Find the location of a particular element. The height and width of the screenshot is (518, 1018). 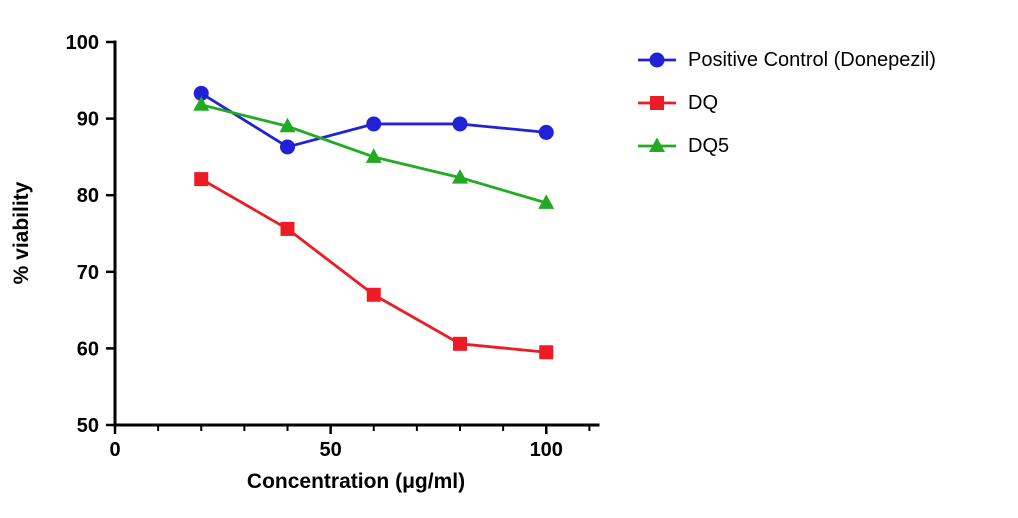

legend-marker-triangle-icon is located at coordinates (657, 144).